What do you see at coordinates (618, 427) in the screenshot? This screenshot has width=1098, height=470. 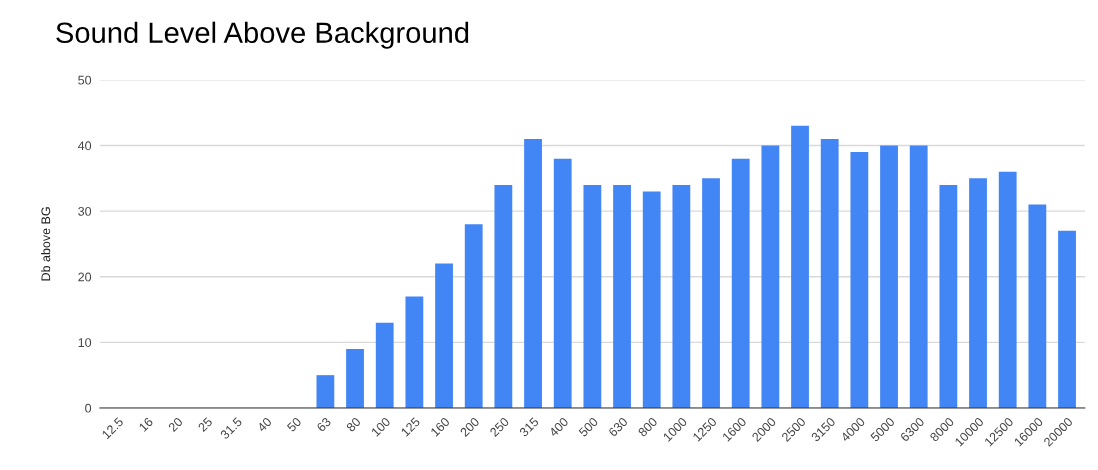 I see `x-tick-label: 630` at bounding box center [618, 427].